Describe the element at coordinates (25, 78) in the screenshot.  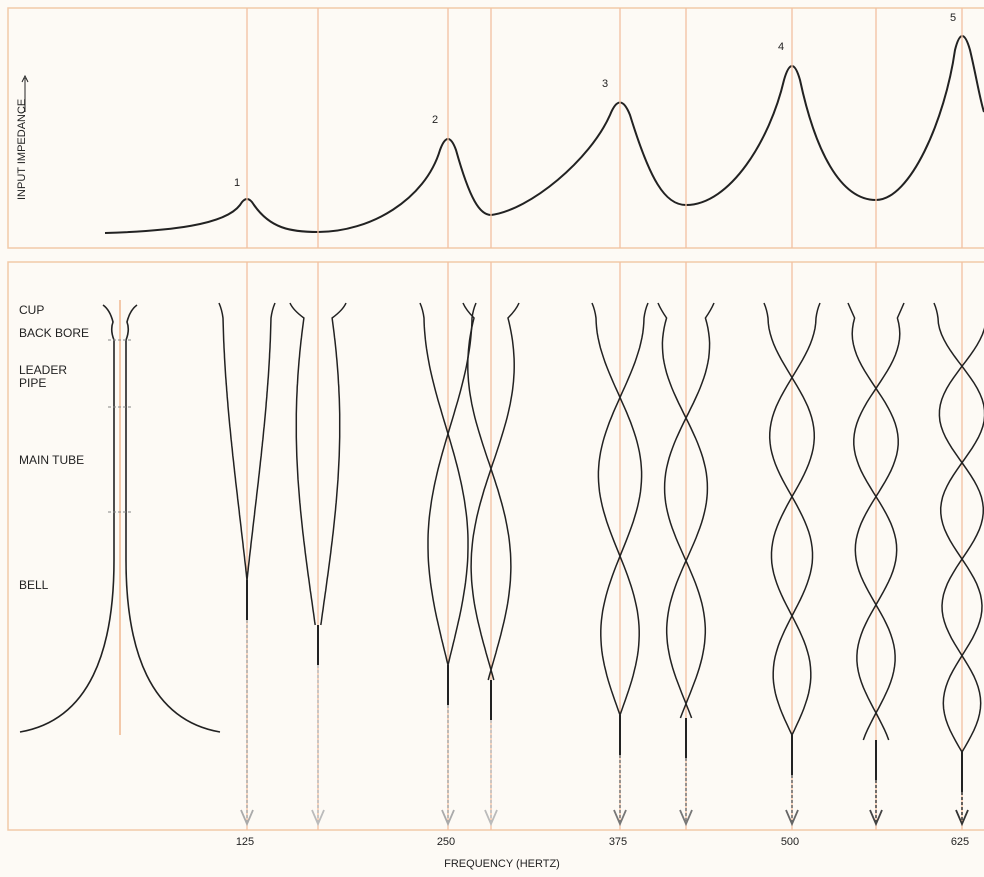
I see `axis-arrow-head` at that location.